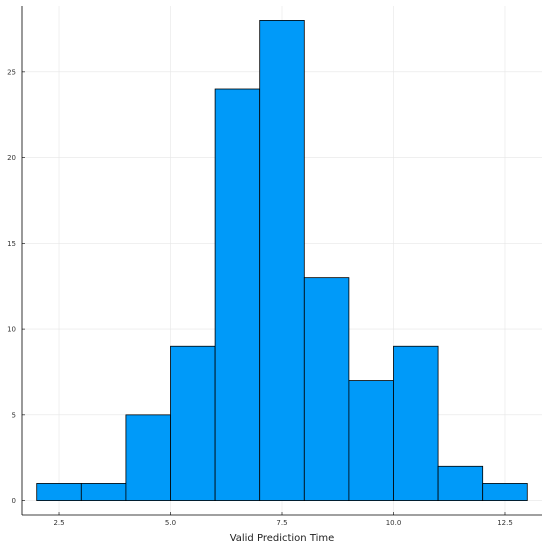  Describe the element at coordinates (170, 523) in the screenshot. I see `x-tick-label: 5.0` at that location.